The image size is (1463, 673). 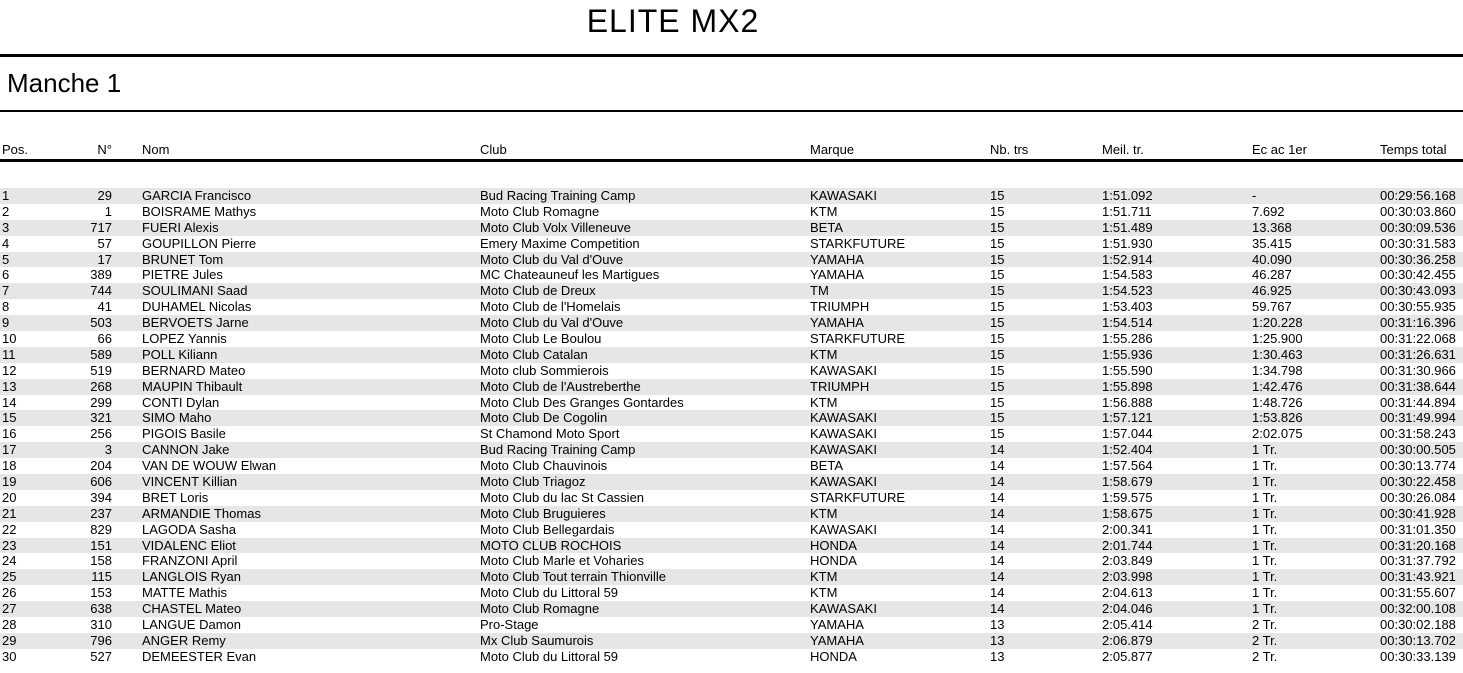 I want to click on cell-marque: BETA, so click(x=826, y=466).